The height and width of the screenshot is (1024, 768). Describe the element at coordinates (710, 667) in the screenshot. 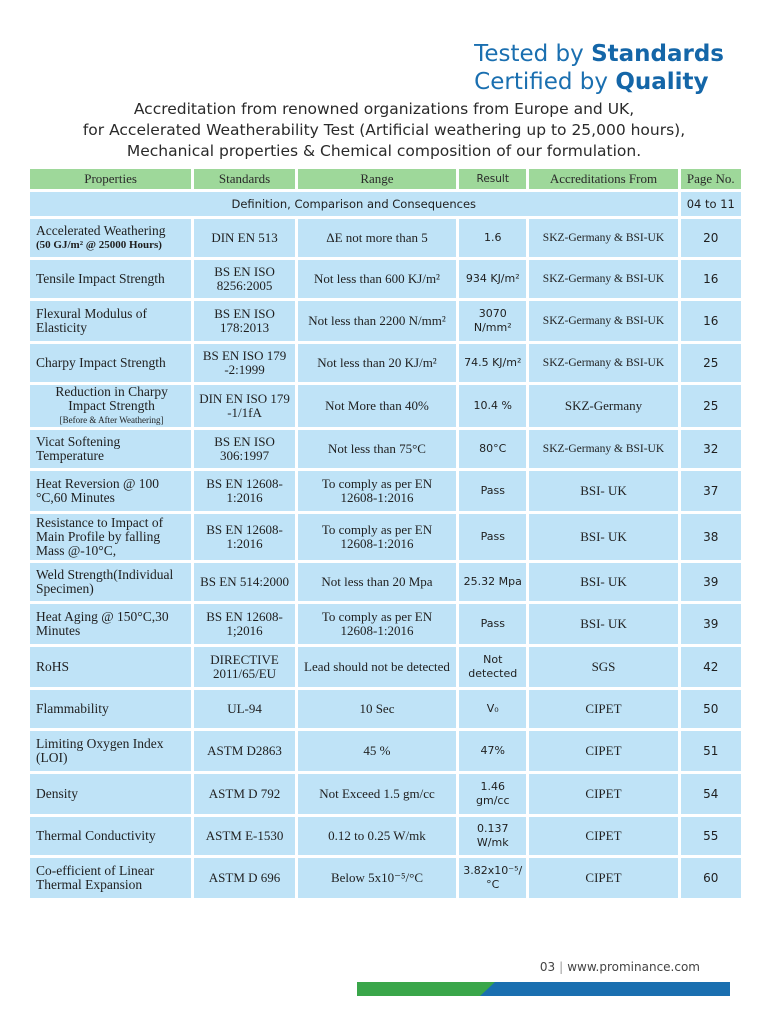

I see `page-cell: 42` at that location.